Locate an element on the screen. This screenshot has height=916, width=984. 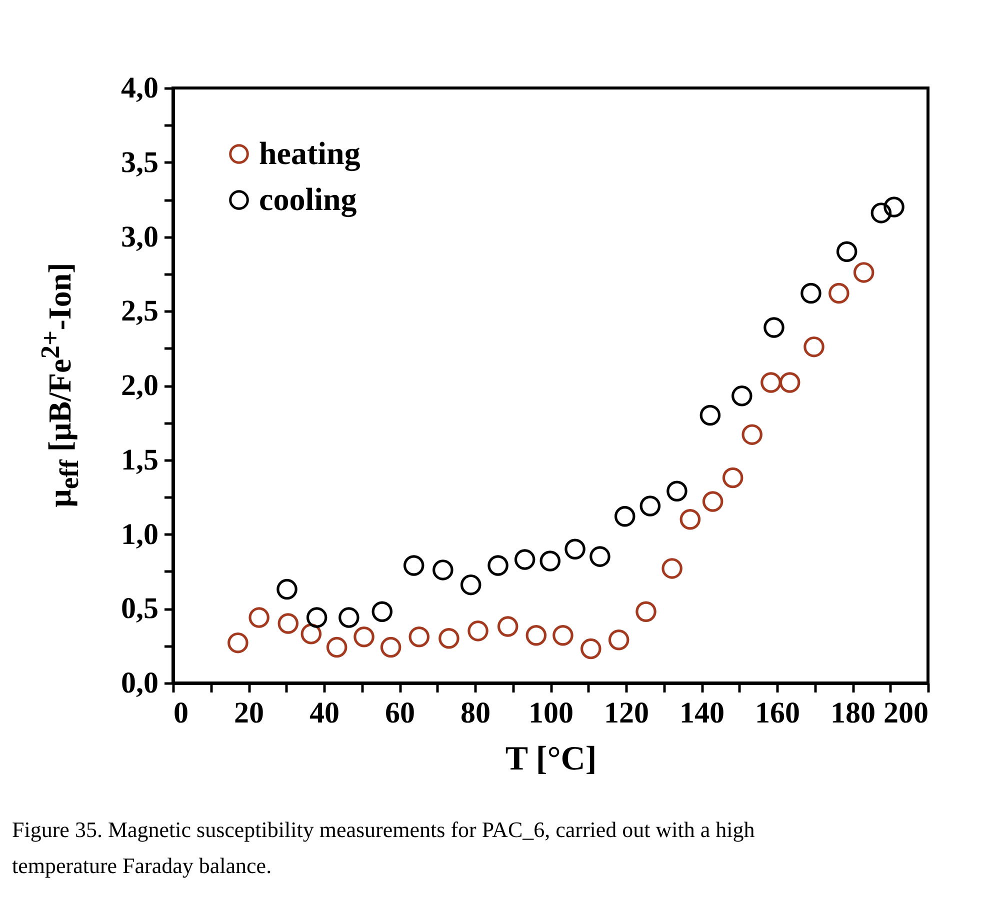
x-axis-title: T [°C] is located at coordinates (551, 759).